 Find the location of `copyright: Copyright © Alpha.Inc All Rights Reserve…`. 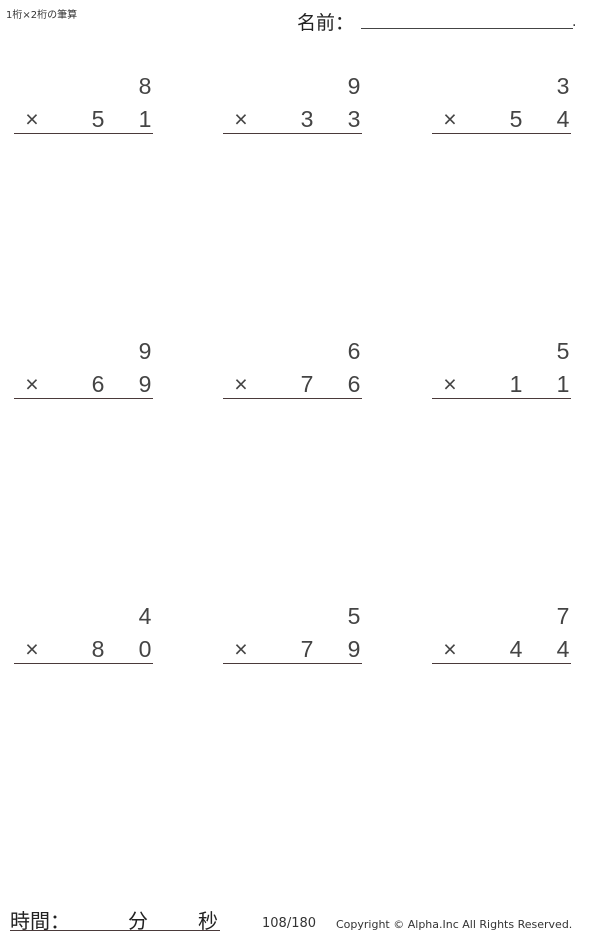

copyright: Copyright © Alpha.Inc All Rights Reserve… is located at coordinates (454, 924).